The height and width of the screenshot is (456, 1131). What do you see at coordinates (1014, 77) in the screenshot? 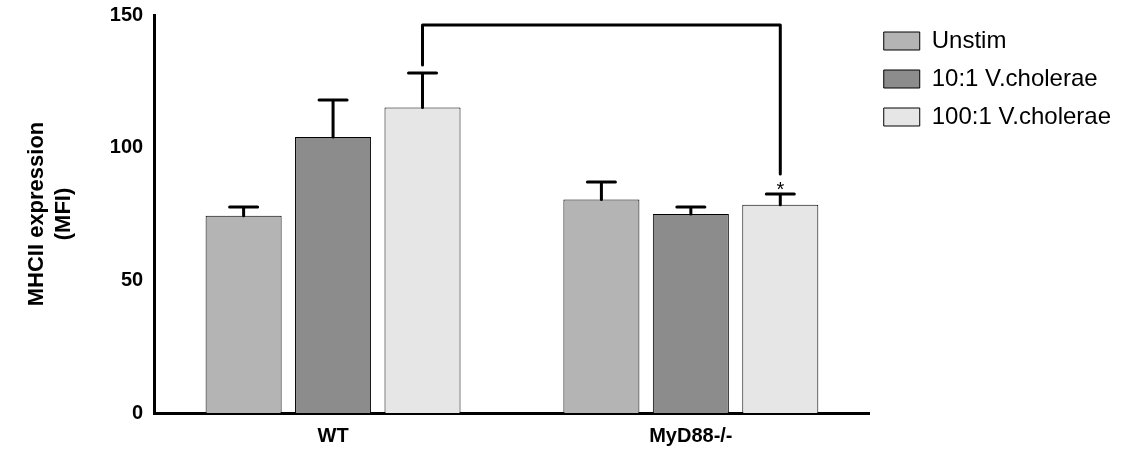
I see `legend-label: 10:1 V.cholerae` at bounding box center [1014, 77].